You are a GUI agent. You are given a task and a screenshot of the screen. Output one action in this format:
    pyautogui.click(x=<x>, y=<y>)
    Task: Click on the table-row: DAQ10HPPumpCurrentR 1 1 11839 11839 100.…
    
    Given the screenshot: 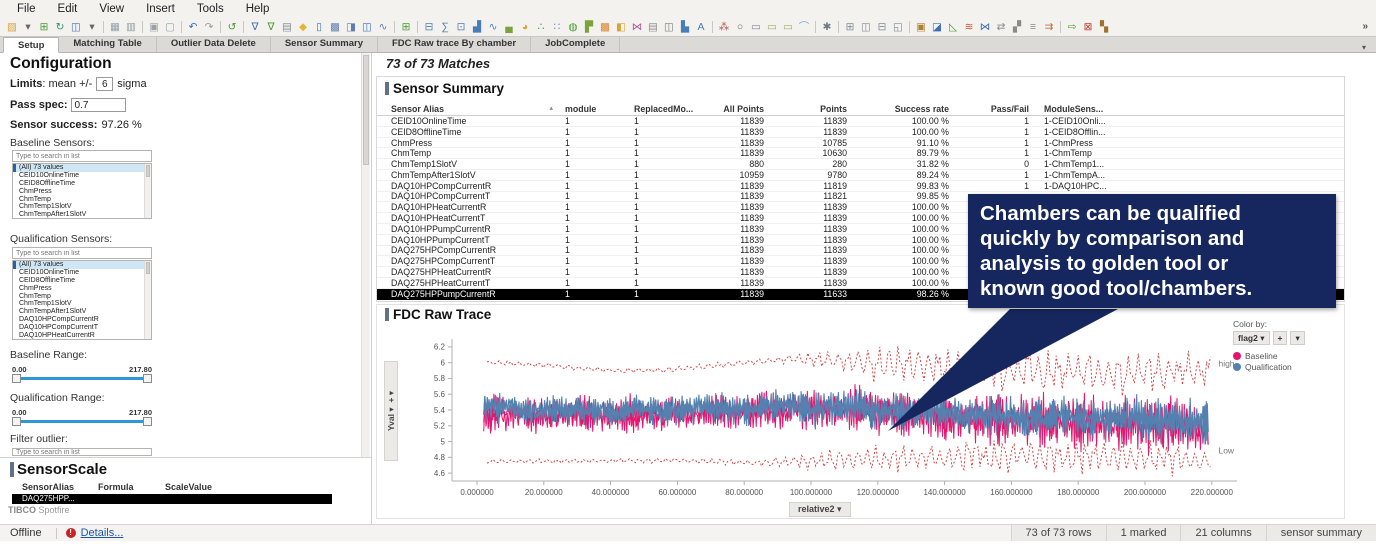 What is the action you would take?
    pyautogui.click(x=860, y=229)
    